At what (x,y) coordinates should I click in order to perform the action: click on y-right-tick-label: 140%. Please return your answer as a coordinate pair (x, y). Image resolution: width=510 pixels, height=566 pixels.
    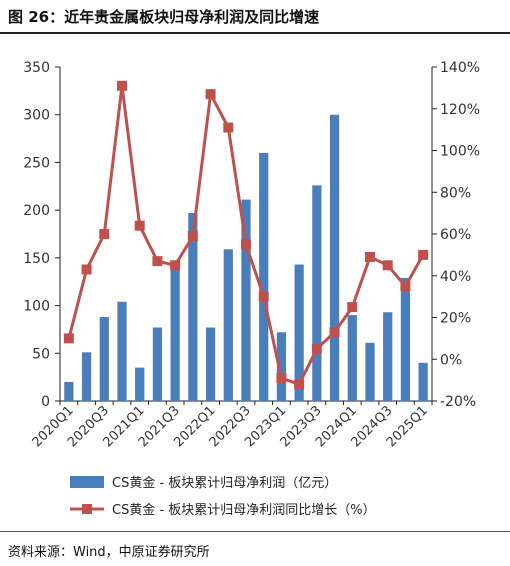
    Looking at the image, I should click on (460, 68).